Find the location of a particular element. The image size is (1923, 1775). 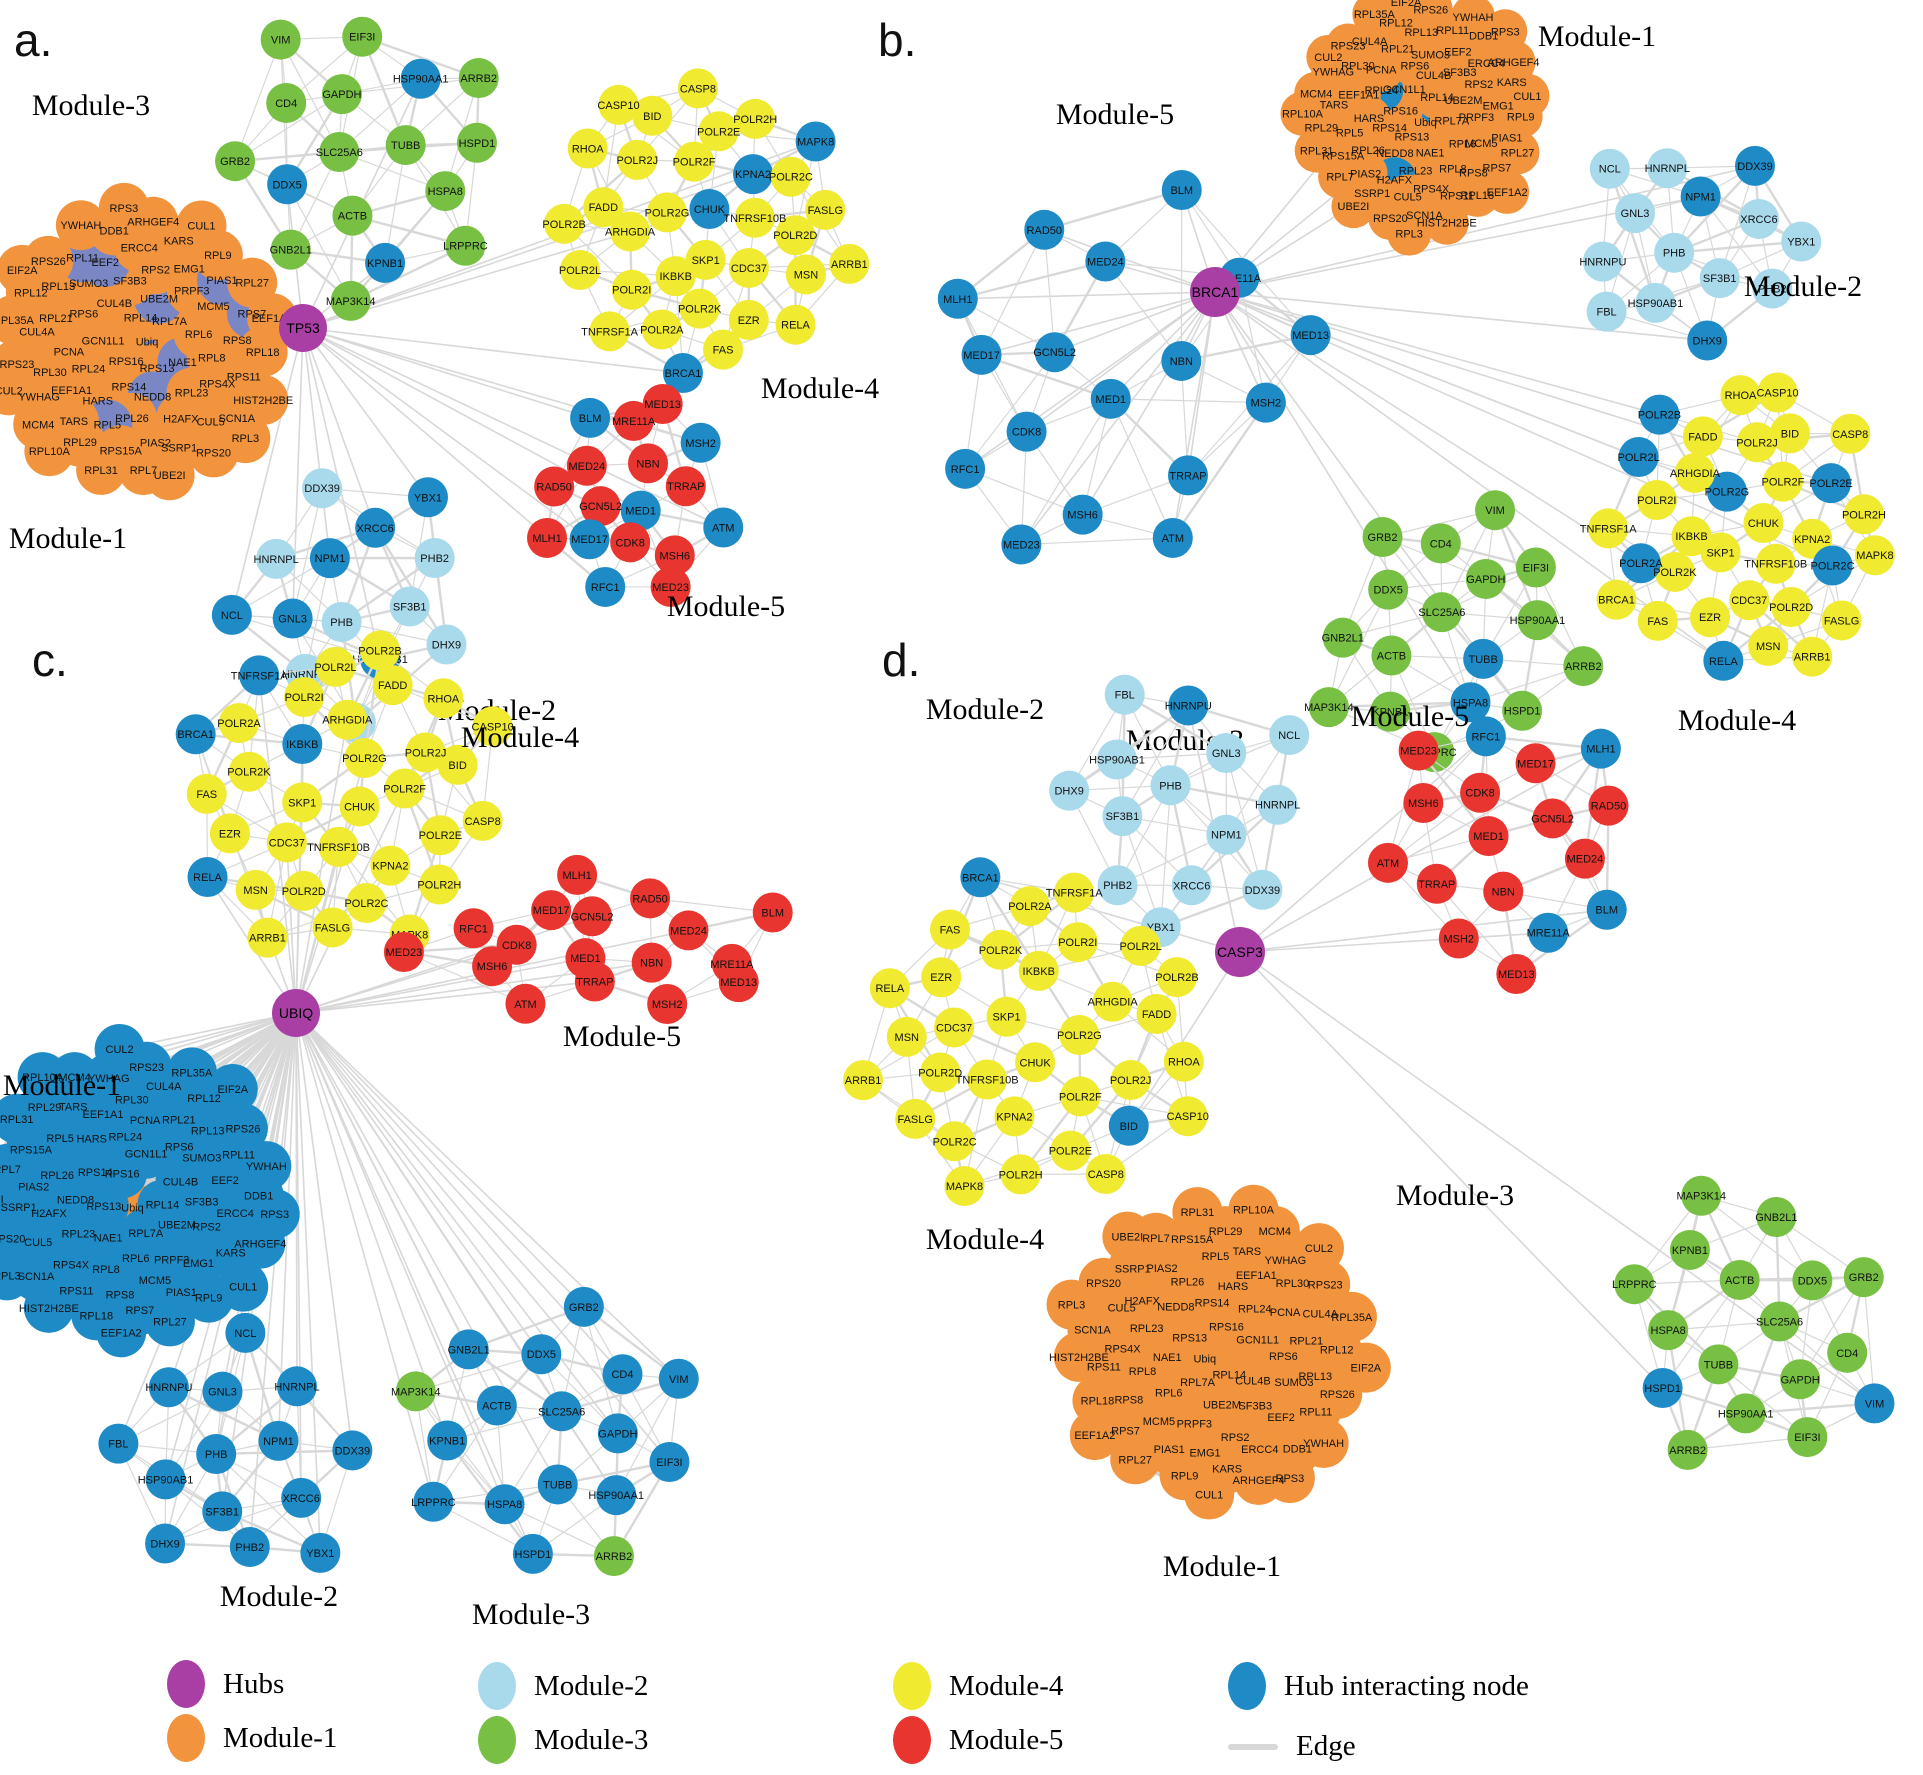

node-label-HSP90AB1: HSP90AB1 is located at coordinates (166, 1480).